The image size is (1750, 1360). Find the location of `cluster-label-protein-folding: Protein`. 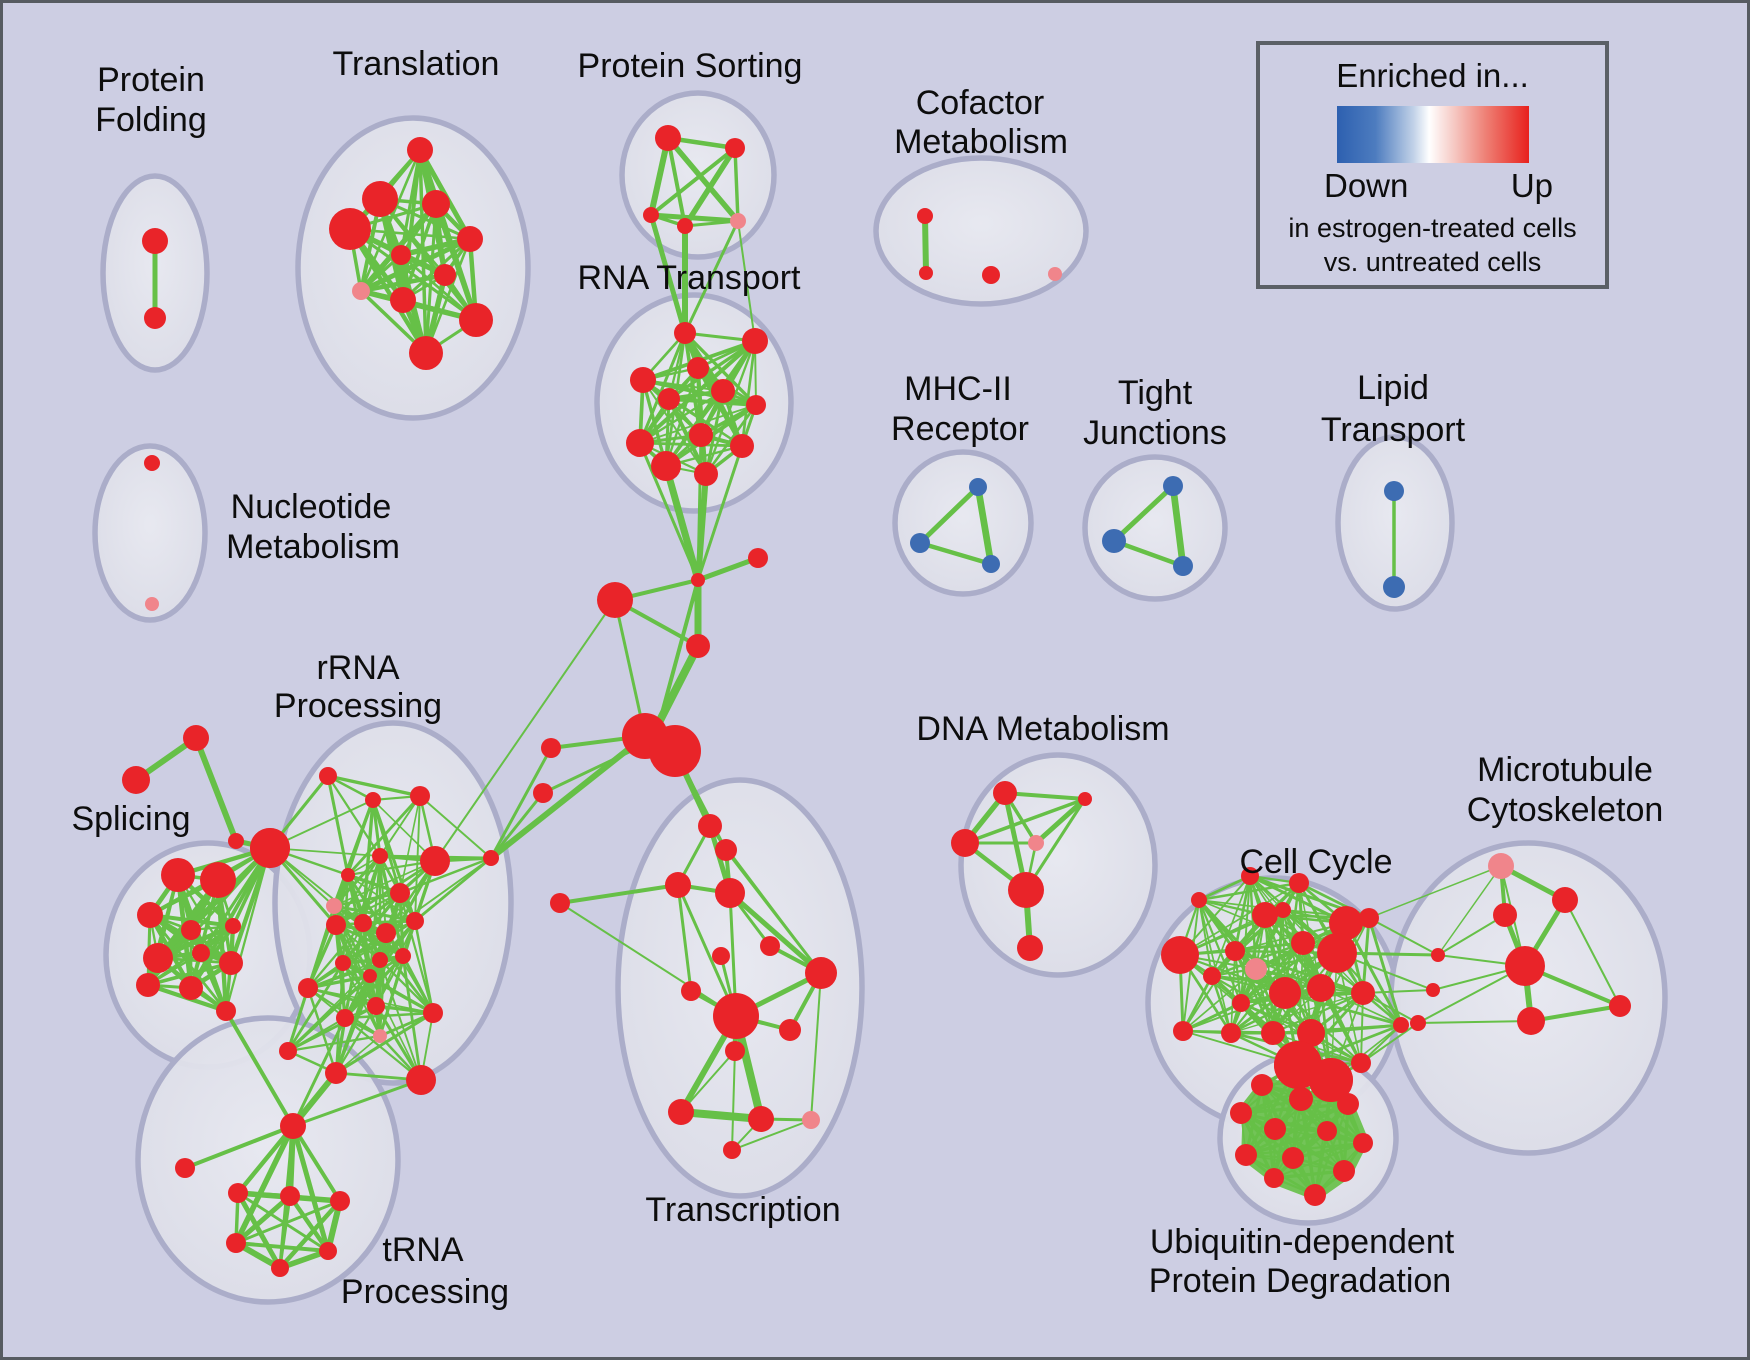

cluster-label-protein-folding: Protein is located at coordinates (151, 80).